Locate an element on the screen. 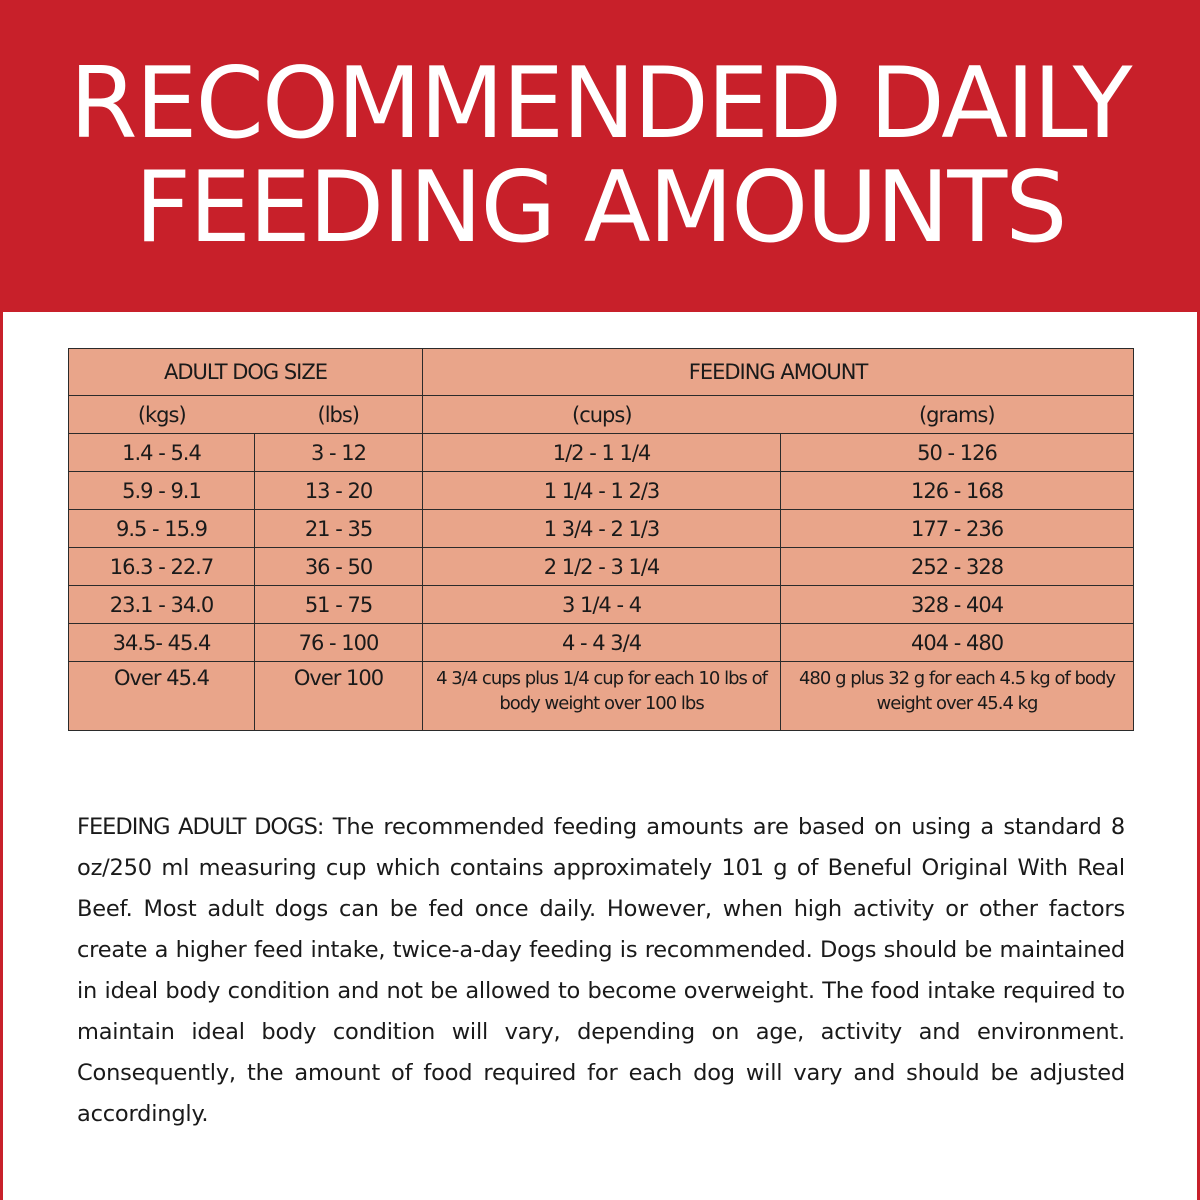 The image size is (1200, 1200). cell-cups: 1 1/4 - 1 2/3 is located at coordinates (602, 490).